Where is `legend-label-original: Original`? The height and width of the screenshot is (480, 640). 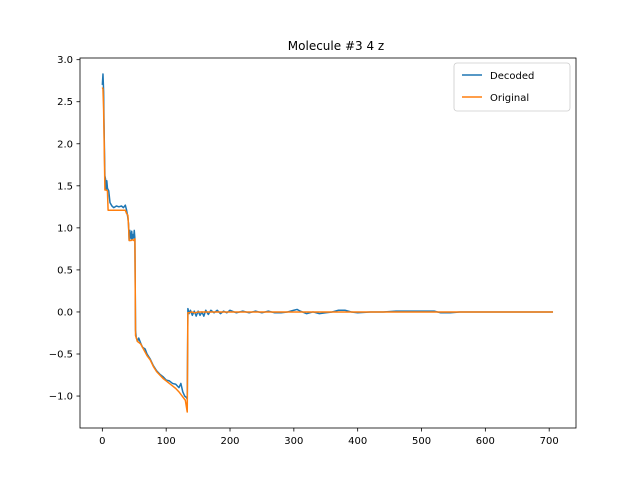 legend-label-original: Original is located at coordinates (509, 98).